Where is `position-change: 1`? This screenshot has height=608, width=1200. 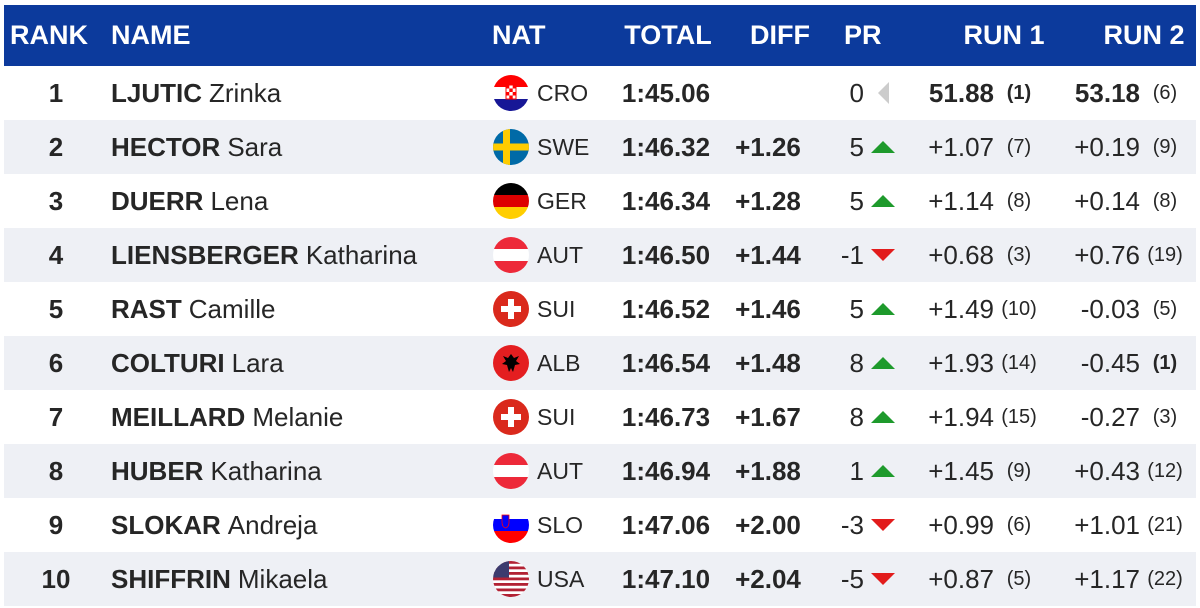 position-change: 1 is located at coordinates (856, 470).